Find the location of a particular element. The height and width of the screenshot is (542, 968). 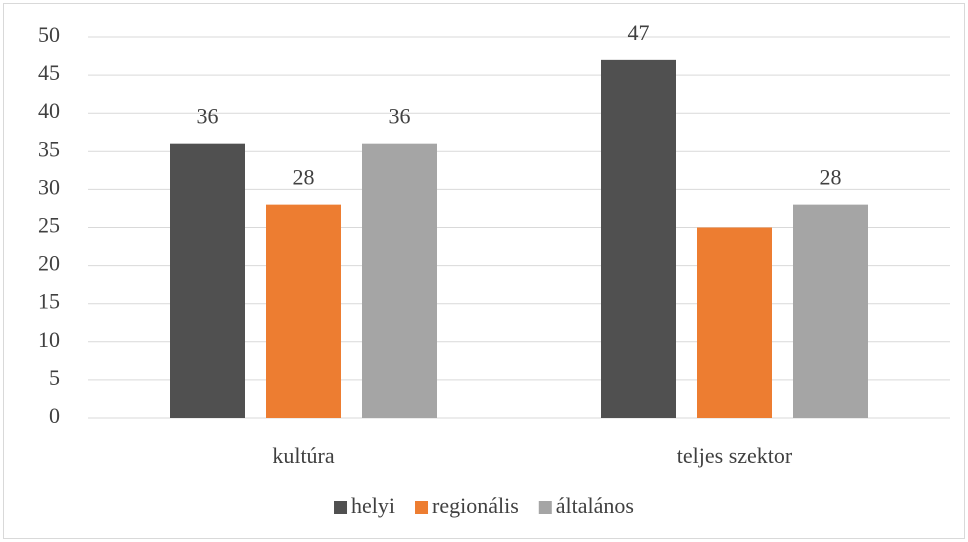

y-tick-label: 30 is located at coordinates (49, 186).